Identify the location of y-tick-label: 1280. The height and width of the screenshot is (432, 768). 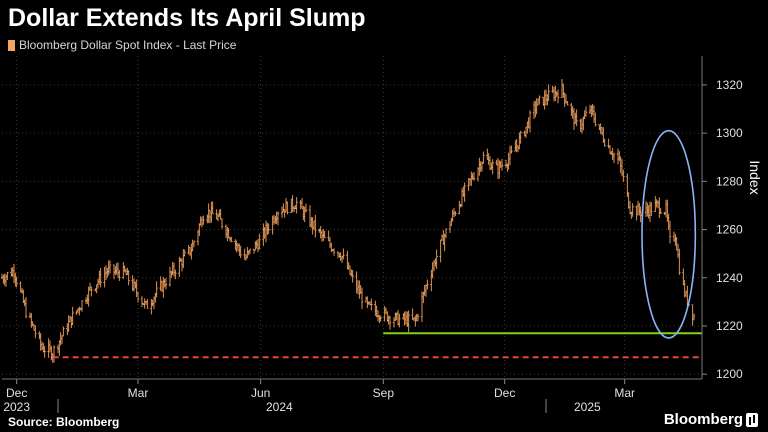
(729, 181).